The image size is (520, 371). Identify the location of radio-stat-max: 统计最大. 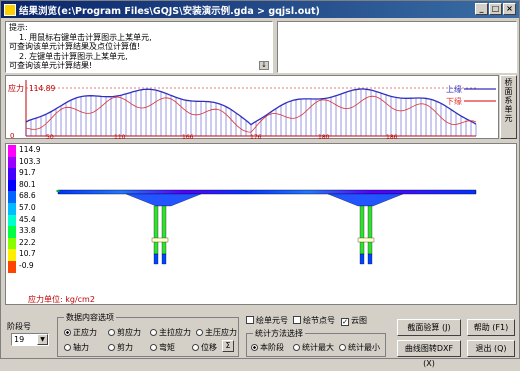
(313, 347).